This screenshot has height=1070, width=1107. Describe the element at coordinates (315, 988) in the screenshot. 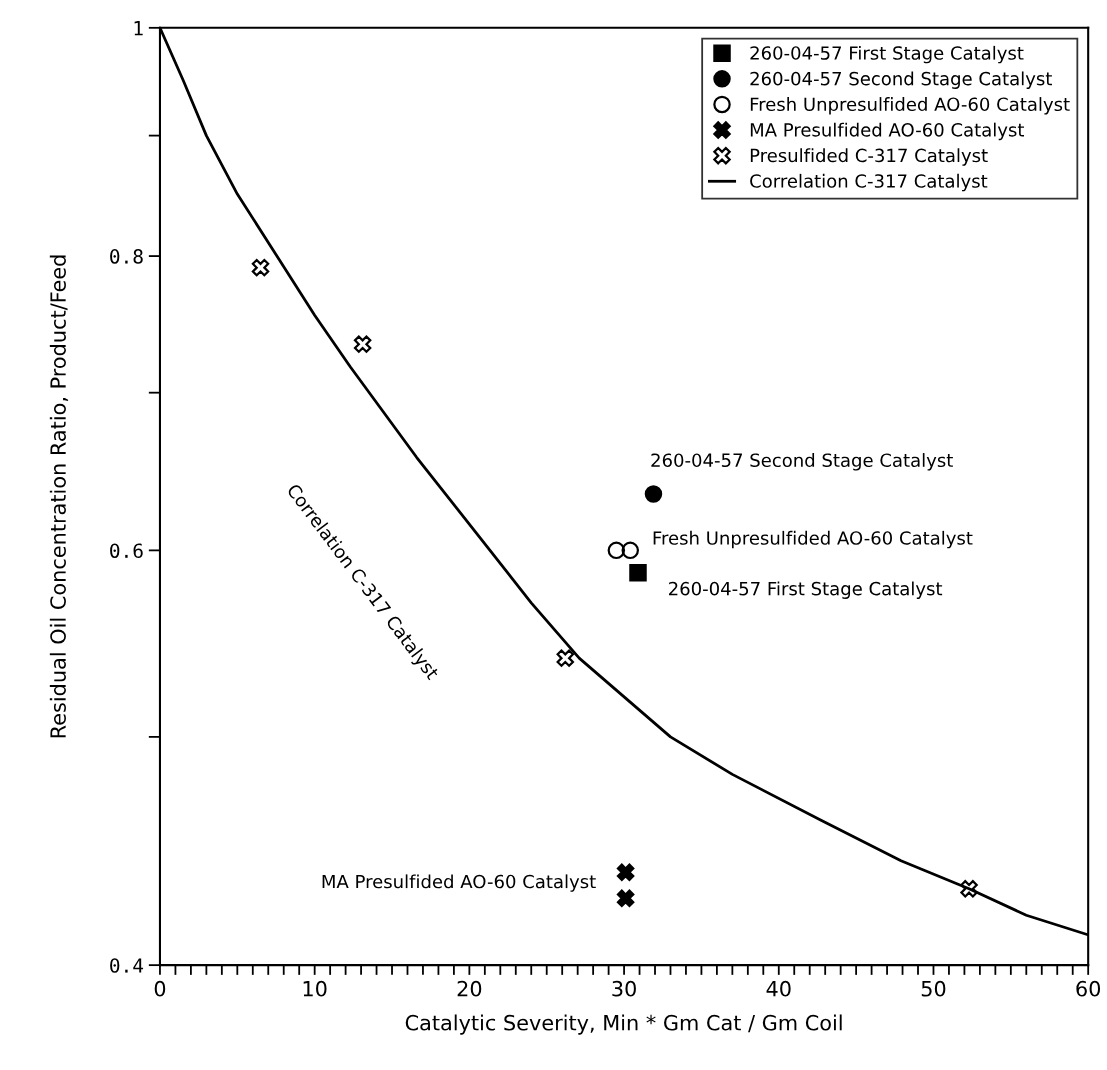

I see `x-tick-label: 10` at that location.